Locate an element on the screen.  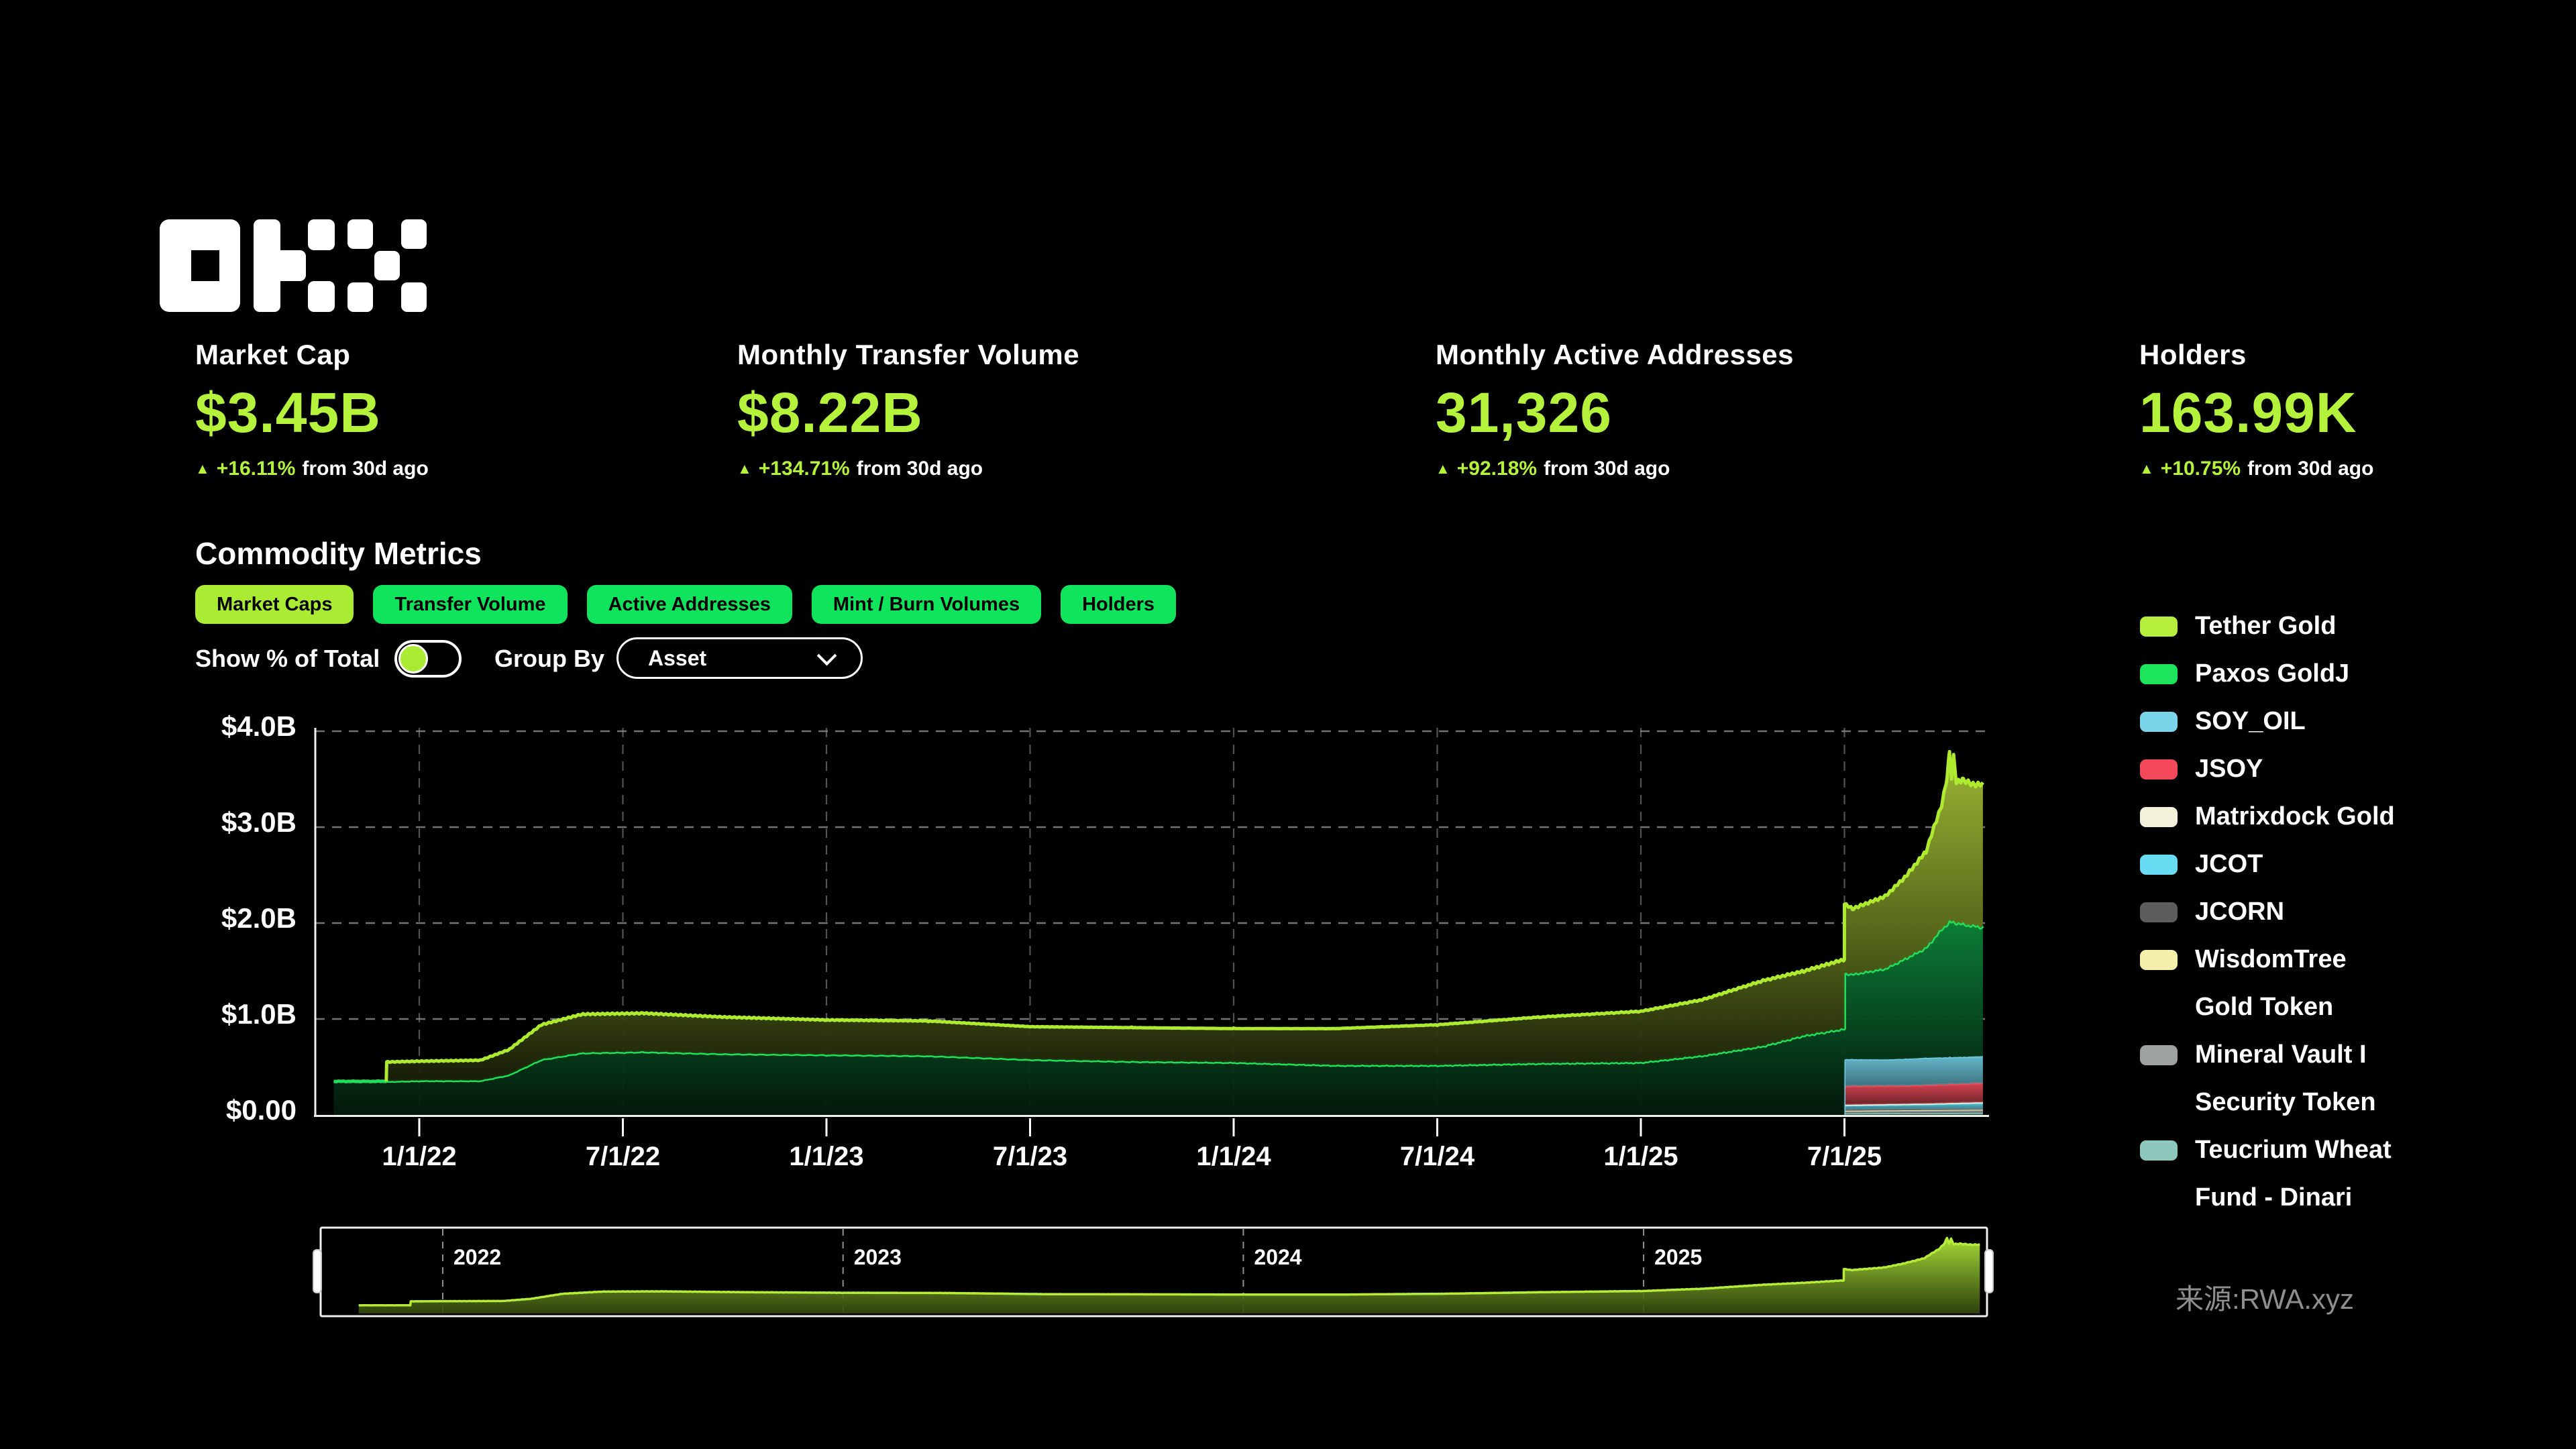
stat-delta: ▲ +16.11% from 30d ago is located at coordinates (450, 469).